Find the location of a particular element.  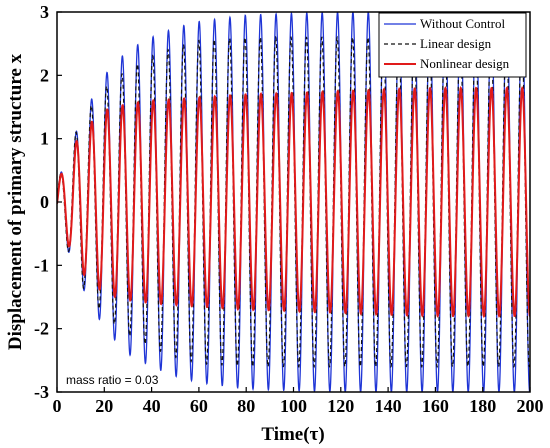

x-axis-title: Time(τ) is located at coordinates (292, 434).